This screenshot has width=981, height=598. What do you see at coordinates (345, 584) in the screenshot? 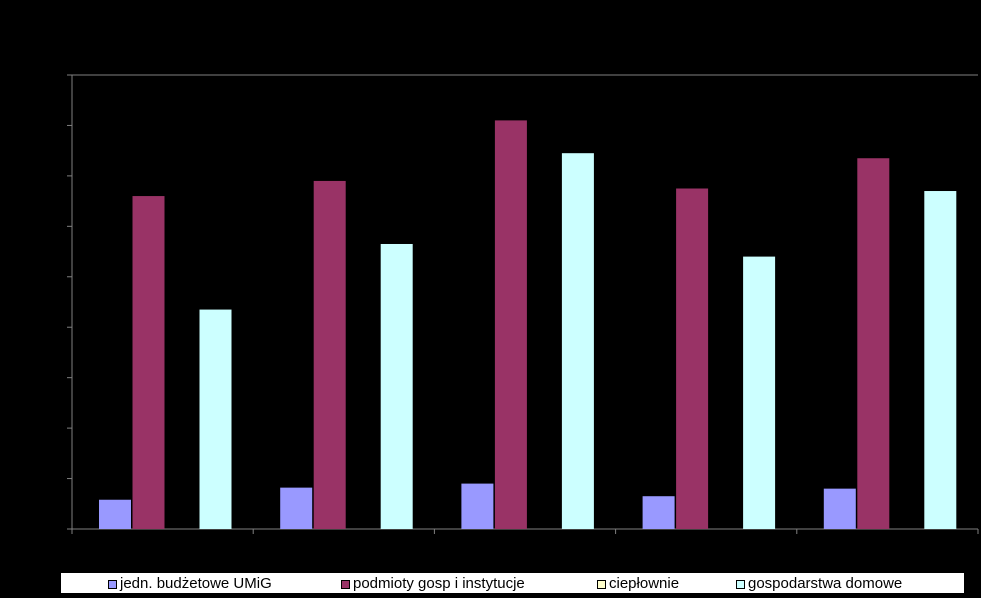
I see `legend-swatch-podmioty-gosp` at bounding box center [345, 584].